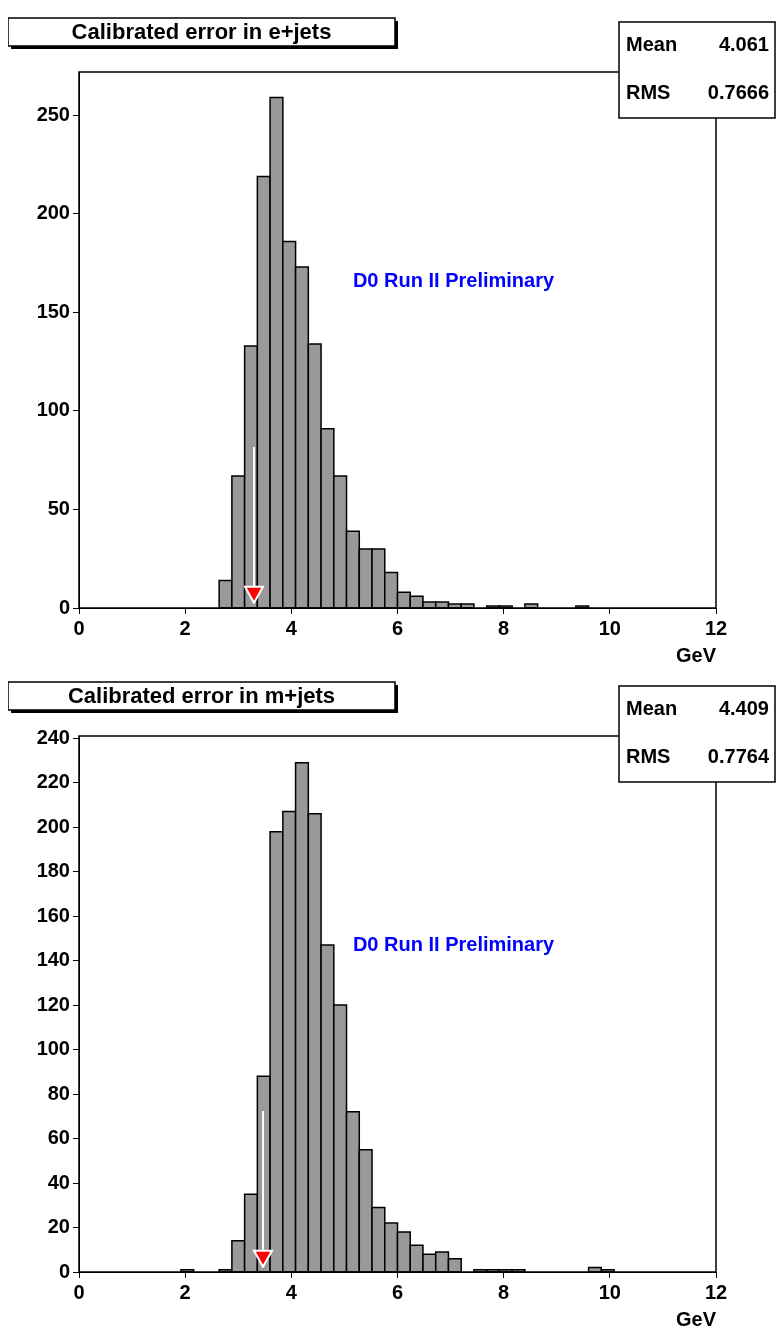 The width and height of the screenshot is (777, 1335). What do you see at coordinates (53, 1003) in the screenshot?
I see `y-tick-label: 120` at bounding box center [53, 1003].